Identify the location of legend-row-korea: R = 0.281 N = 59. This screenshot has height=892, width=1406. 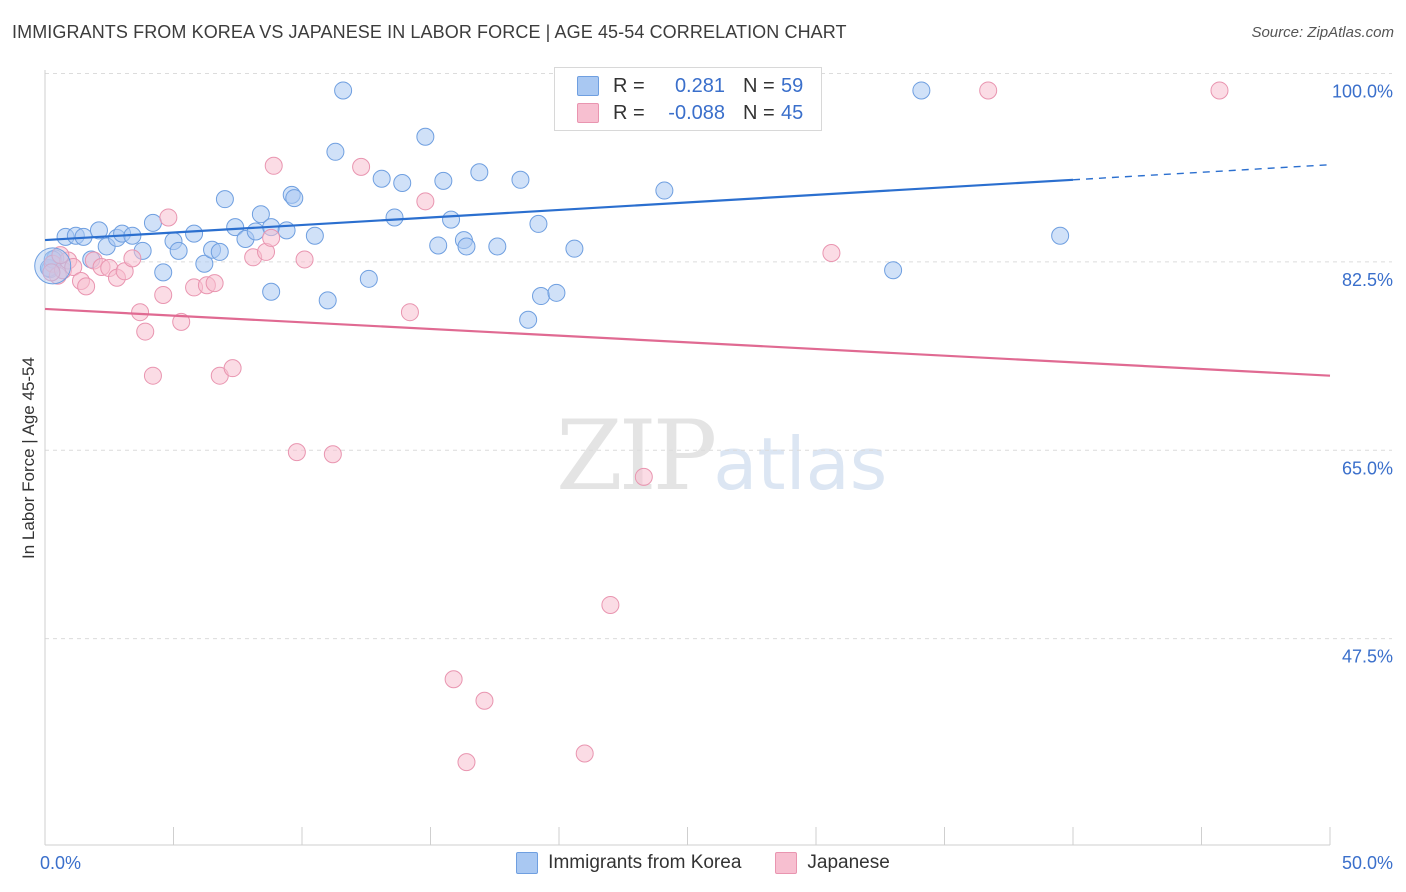
(690, 86).